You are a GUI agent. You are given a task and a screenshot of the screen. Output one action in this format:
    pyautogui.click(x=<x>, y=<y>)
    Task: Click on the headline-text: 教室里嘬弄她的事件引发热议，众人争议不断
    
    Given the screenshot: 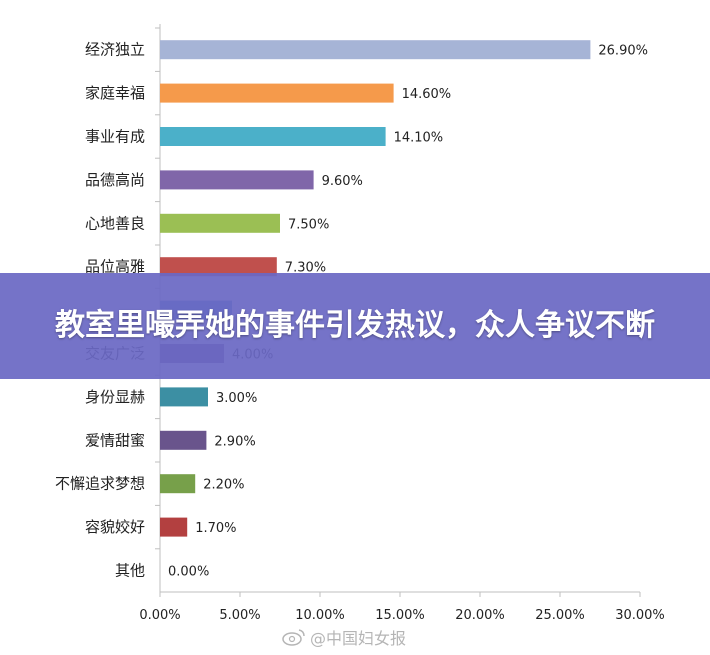 What is the action you would take?
    pyautogui.click(x=355, y=325)
    